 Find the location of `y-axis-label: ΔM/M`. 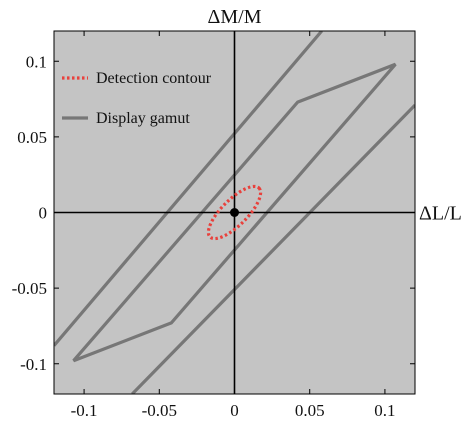

y-axis-label: ΔM/M is located at coordinates (235, 17).